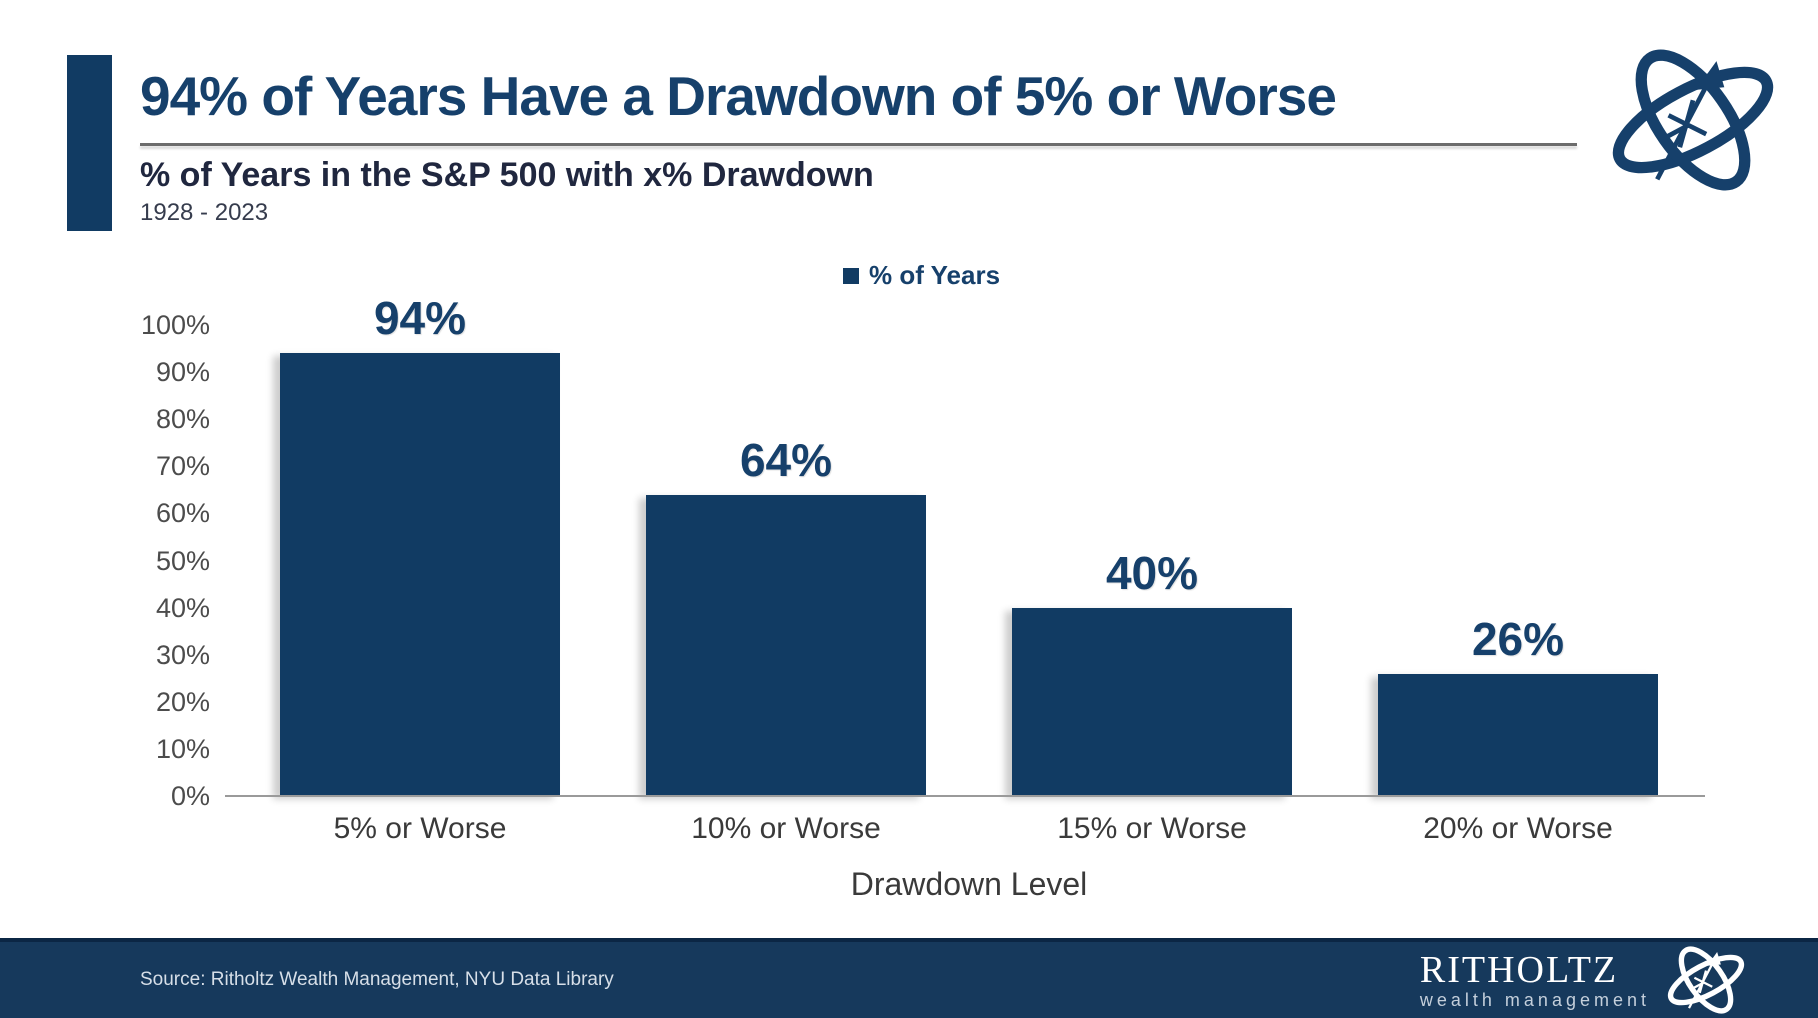 The image size is (1818, 1018). What do you see at coordinates (89, 143) in the screenshot?
I see `title-accent-bar` at bounding box center [89, 143].